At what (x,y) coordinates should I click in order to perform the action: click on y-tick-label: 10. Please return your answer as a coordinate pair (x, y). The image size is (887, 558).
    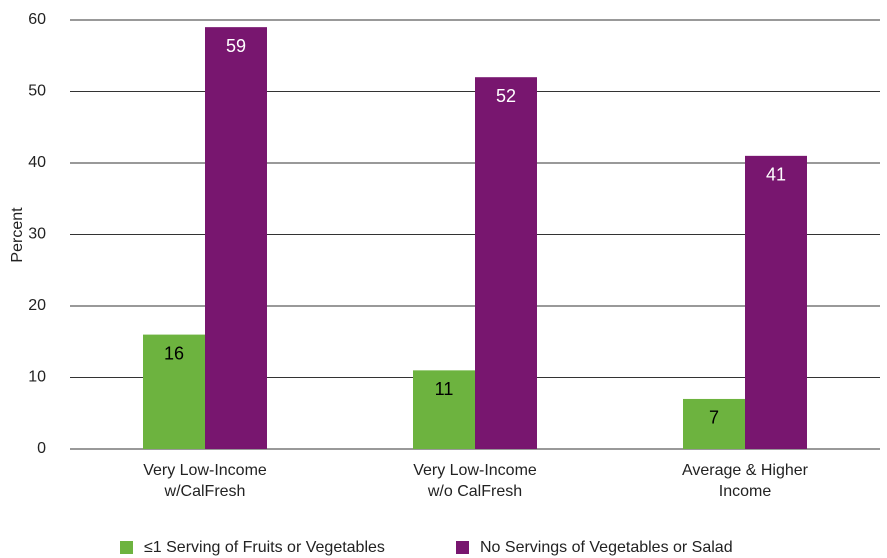
    Looking at the image, I should click on (37, 377).